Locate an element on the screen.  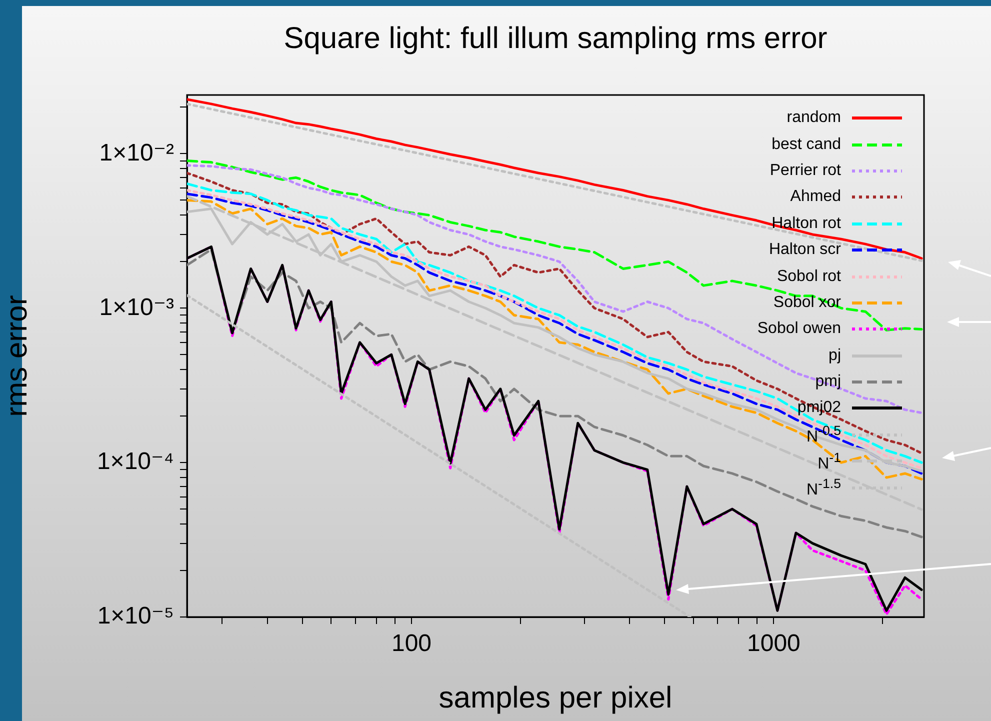
legend-label: random is located at coordinates (813, 118).